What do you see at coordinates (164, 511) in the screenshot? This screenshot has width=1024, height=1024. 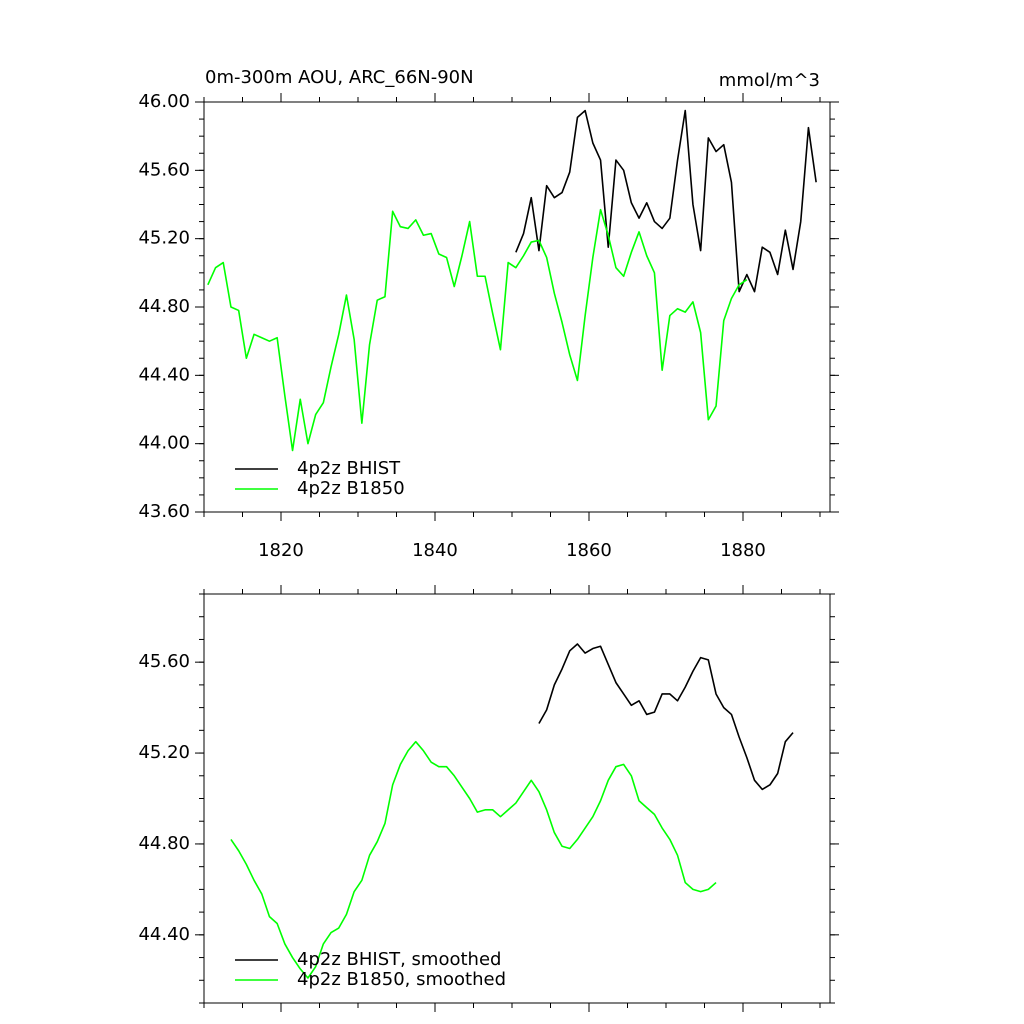 I see `y-tick-label: 43.60` at bounding box center [164, 511].